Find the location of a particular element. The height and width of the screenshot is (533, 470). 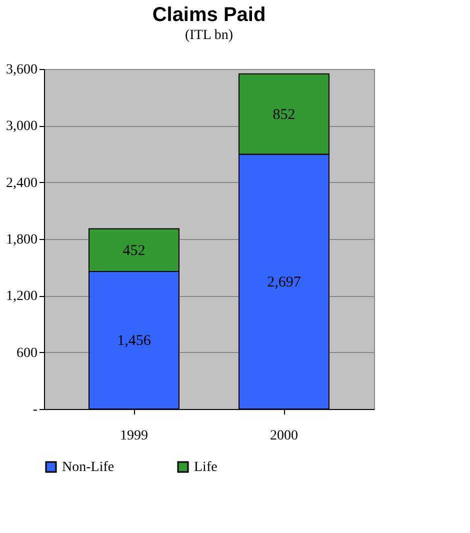

data-label: 2,697 is located at coordinates (284, 282).